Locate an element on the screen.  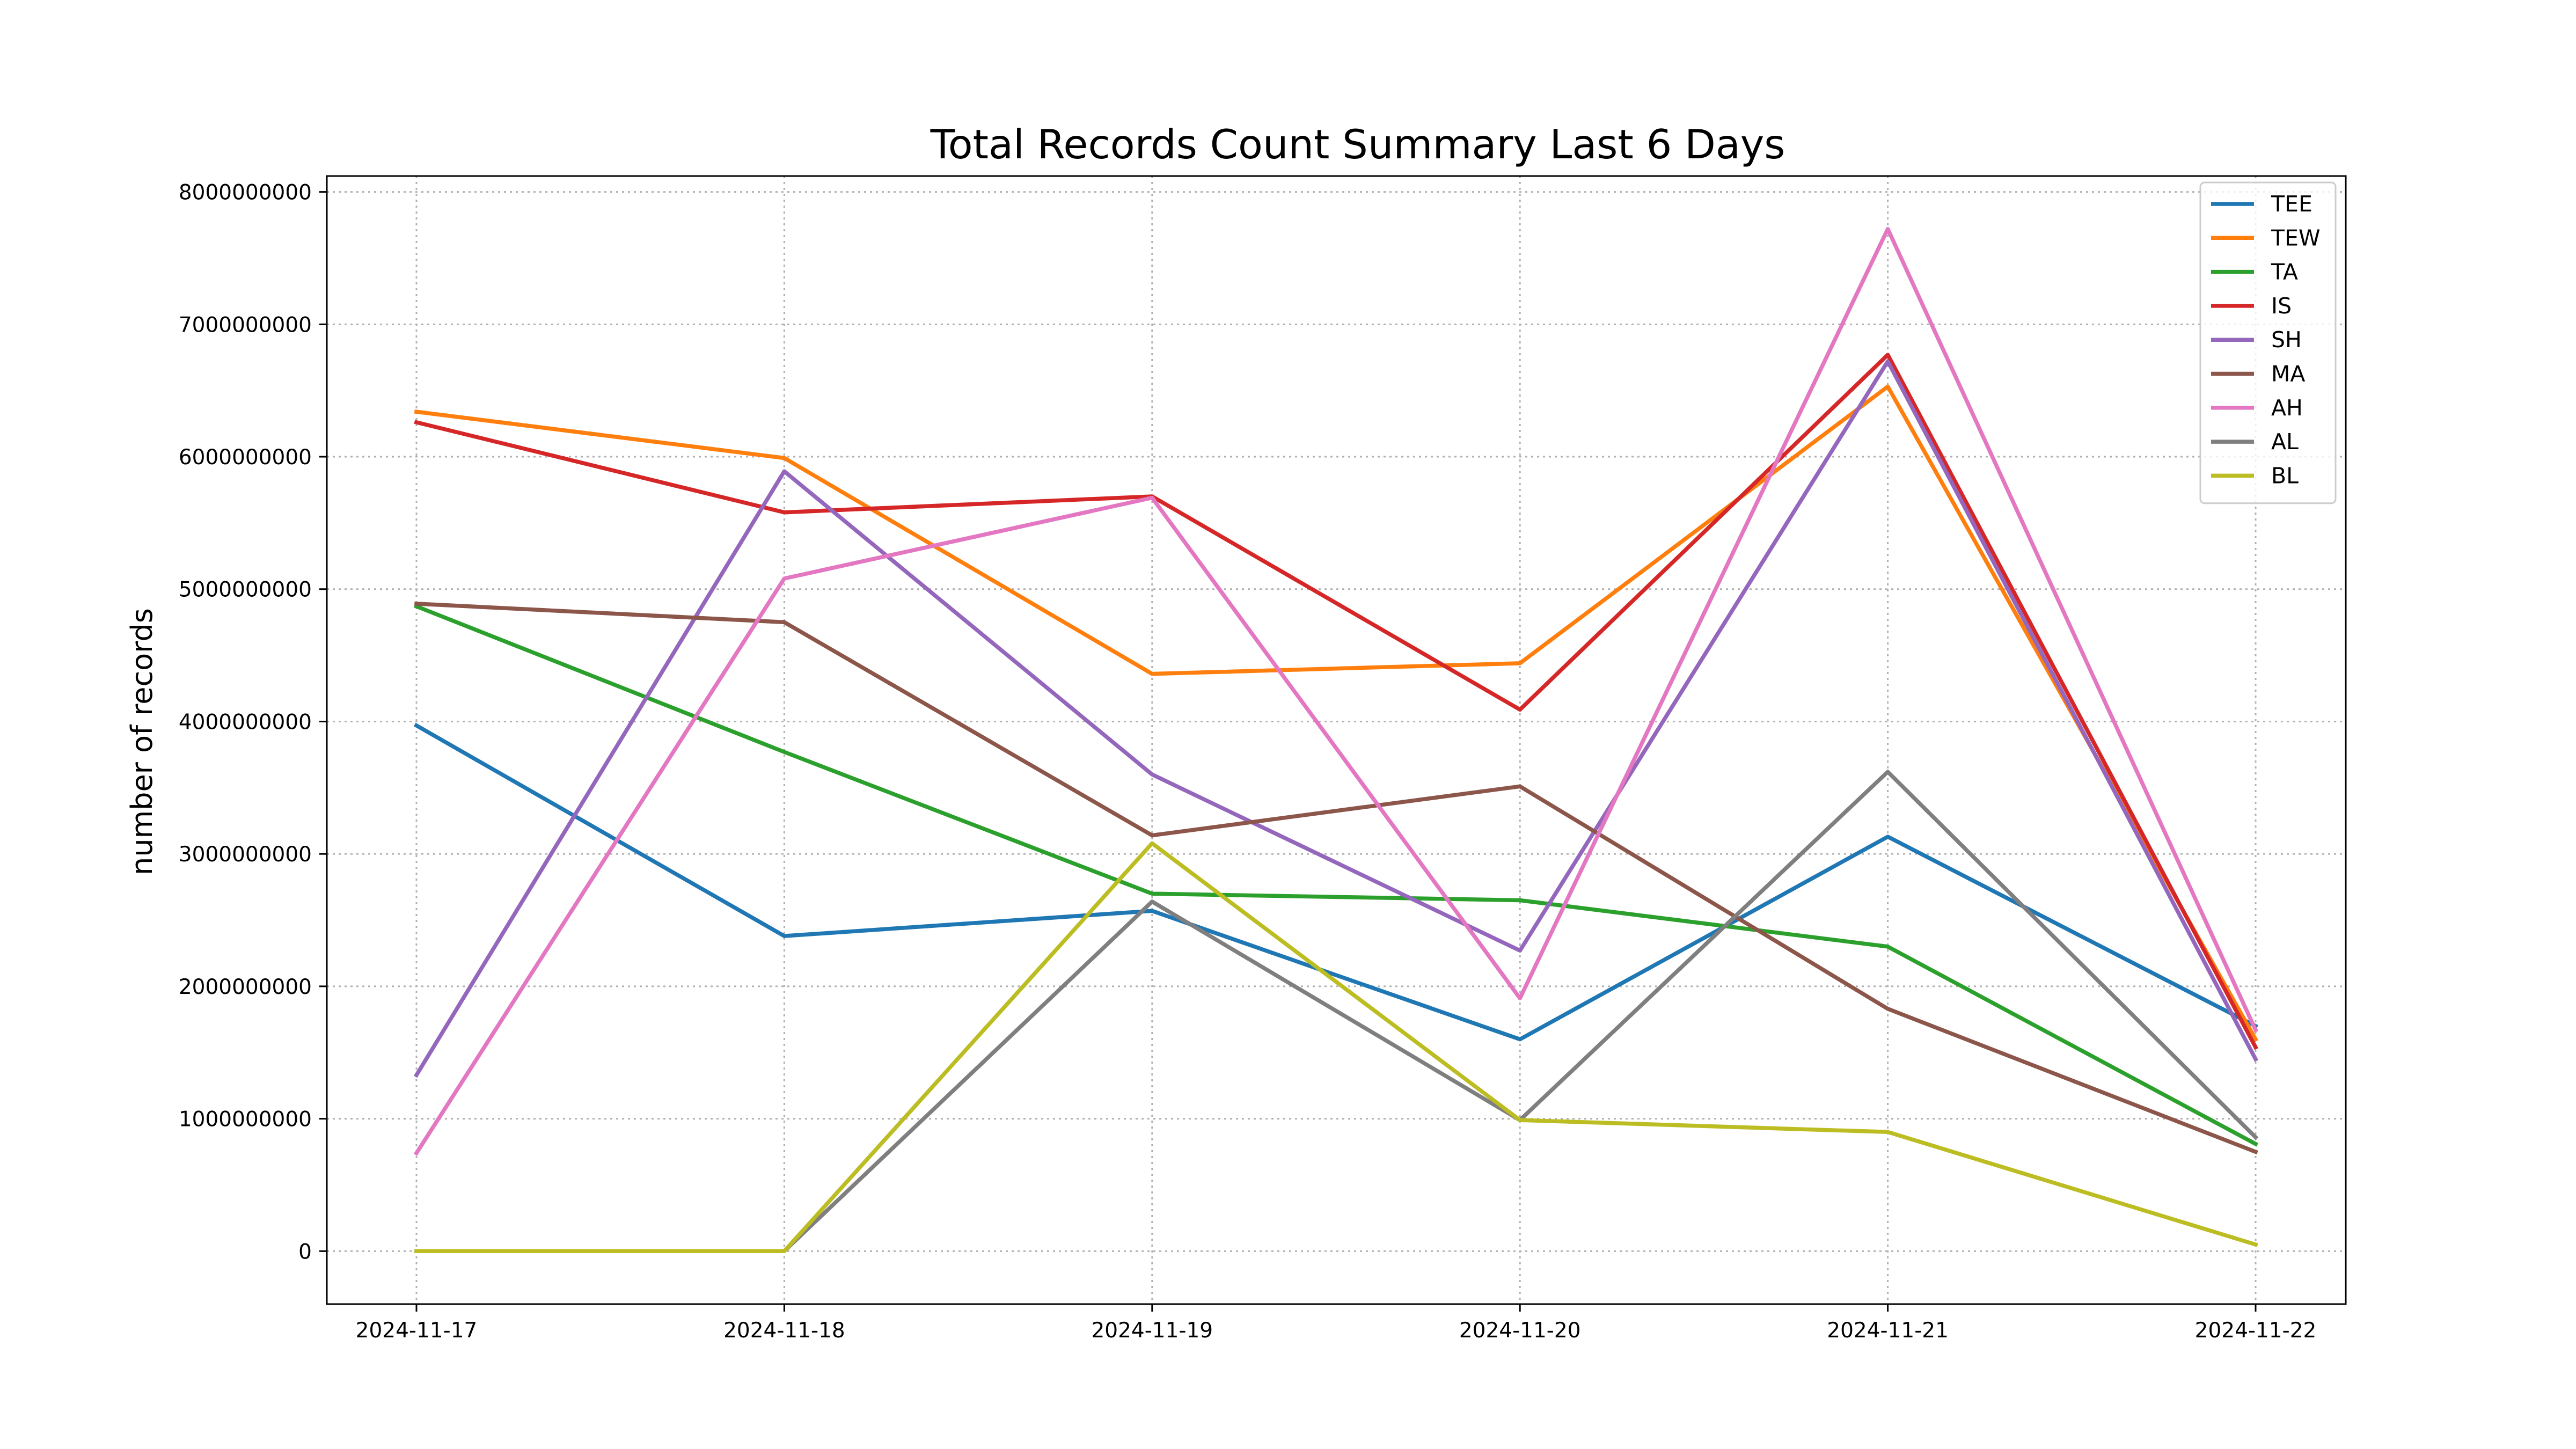
x-tick-label: 2024-11-19 is located at coordinates (1152, 1331).